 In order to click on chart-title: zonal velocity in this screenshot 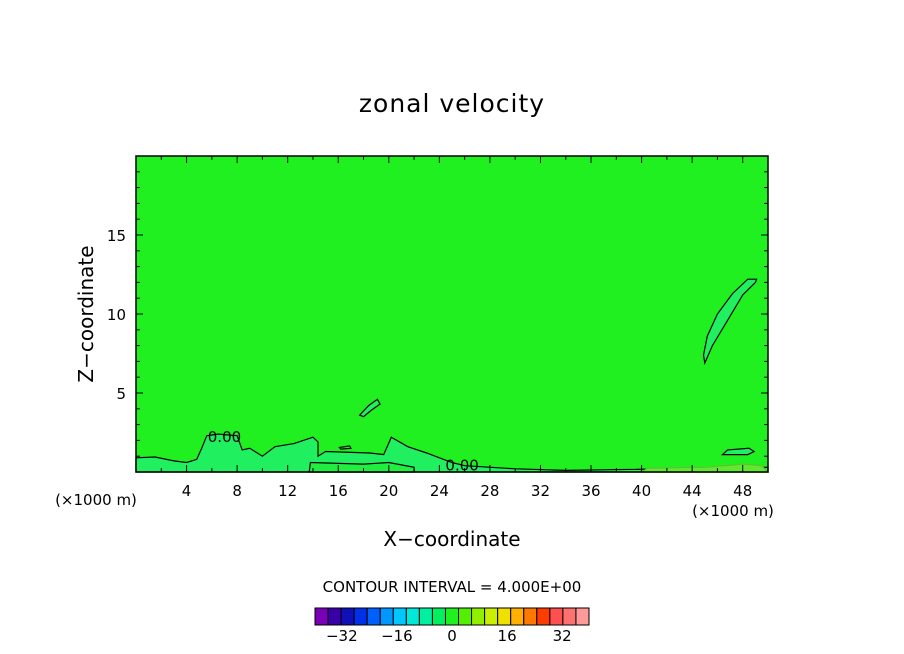, I will do `click(452, 103)`.